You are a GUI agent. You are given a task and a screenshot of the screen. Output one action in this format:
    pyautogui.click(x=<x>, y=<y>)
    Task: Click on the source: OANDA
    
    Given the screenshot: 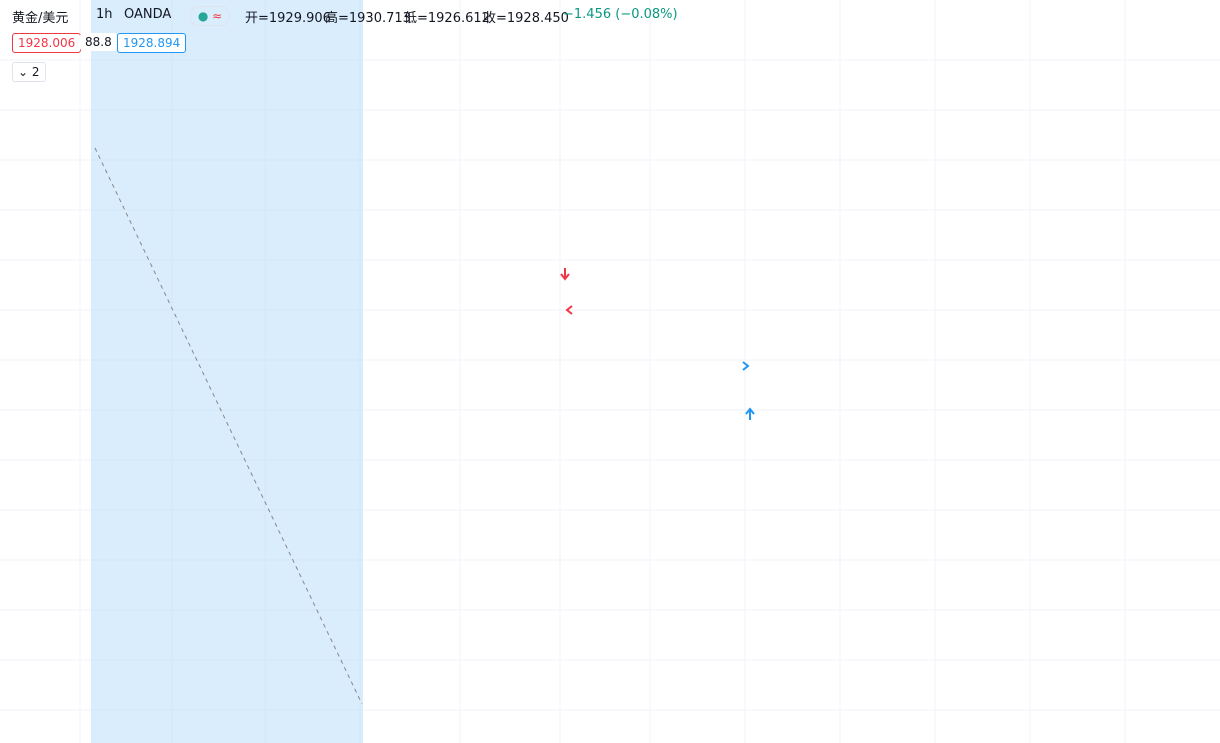 What is the action you would take?
    pyautogui.click(x=148, y=14)
    